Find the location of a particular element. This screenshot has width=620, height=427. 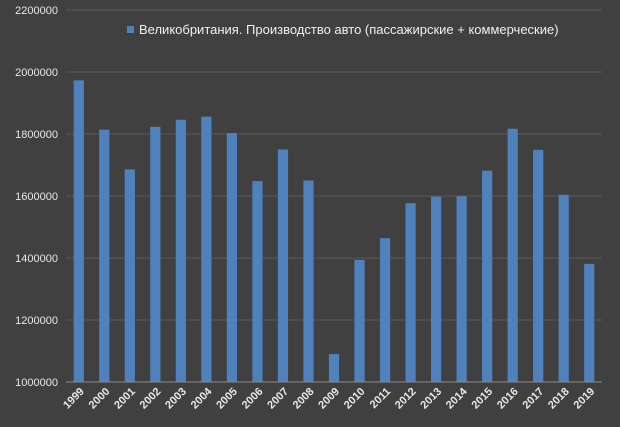

bar-2017 is located at coordinates (538, 265).